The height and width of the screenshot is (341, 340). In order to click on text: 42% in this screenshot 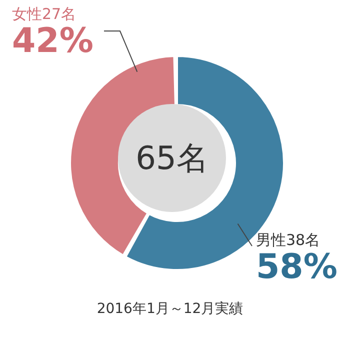, I will do `click(53, 40)`.